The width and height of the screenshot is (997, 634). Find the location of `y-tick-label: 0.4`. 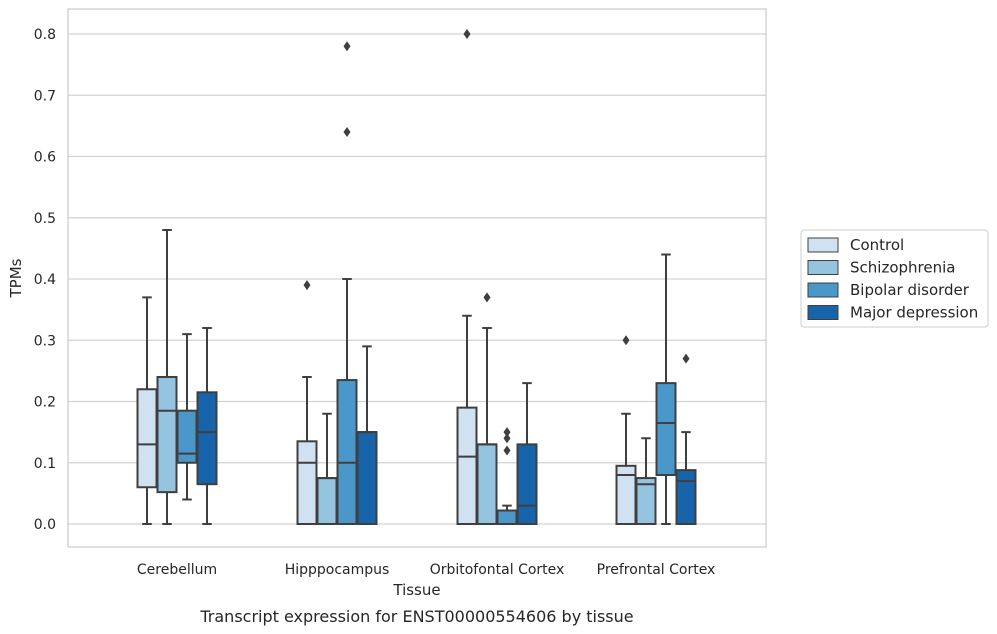

y-tick-label: 0.4 is located at coordinates (45, 280).